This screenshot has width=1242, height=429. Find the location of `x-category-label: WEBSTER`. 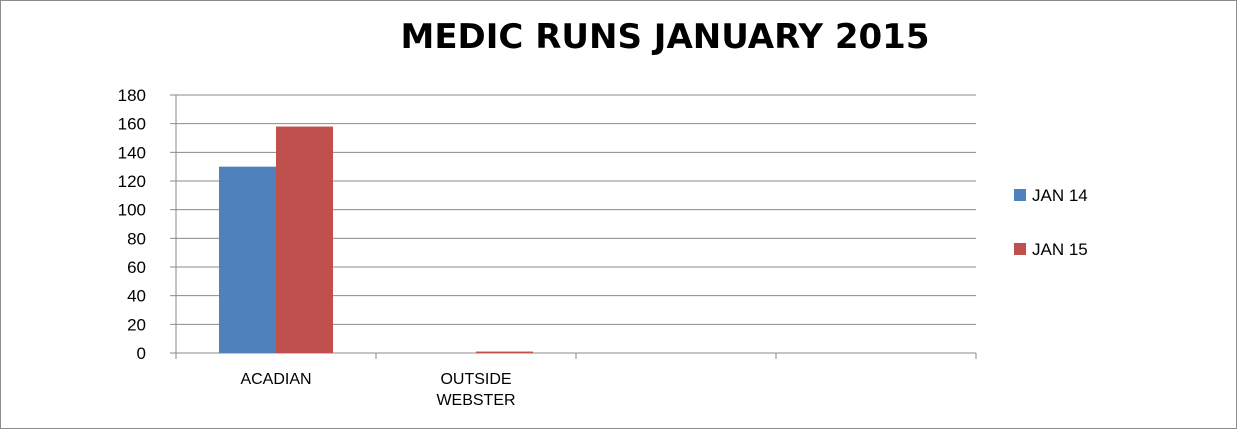

x-category-label: WEBSTER is located at coordinates (475, 400).